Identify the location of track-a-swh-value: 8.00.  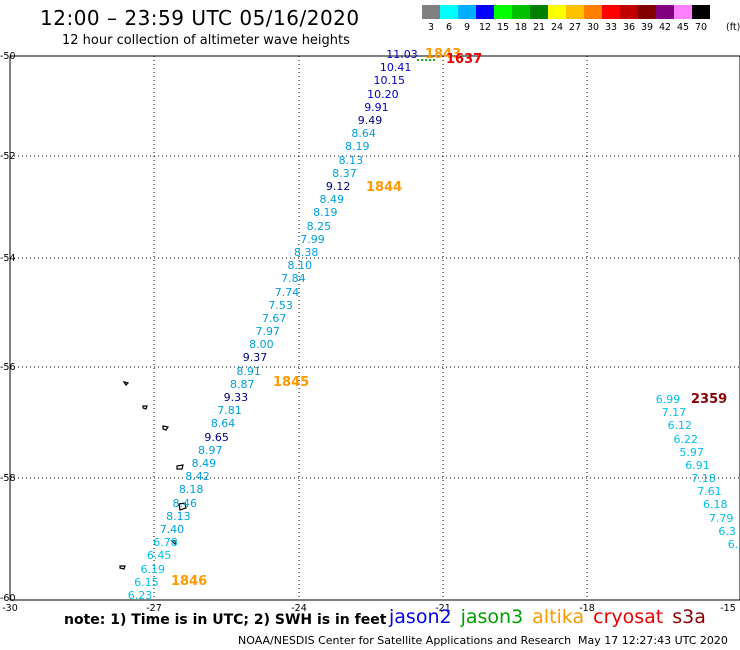
(261, 345).